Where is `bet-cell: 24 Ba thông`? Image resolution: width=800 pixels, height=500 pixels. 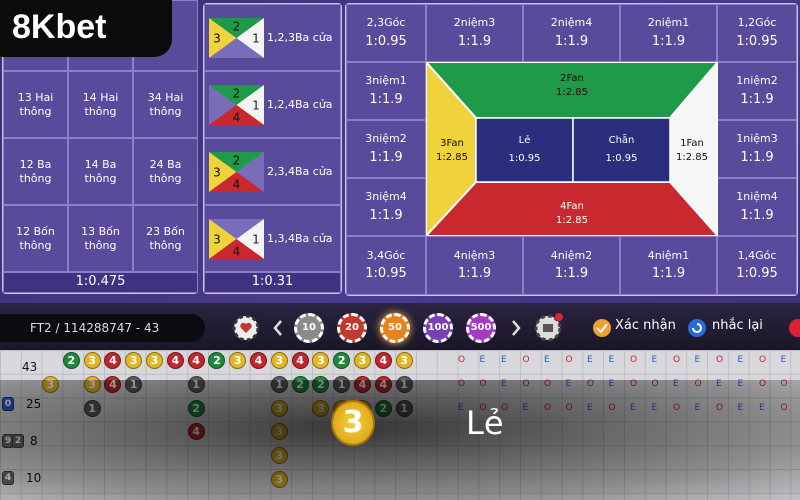 bet-cell: 24 Ba thông is located at coordinates (165, 171).